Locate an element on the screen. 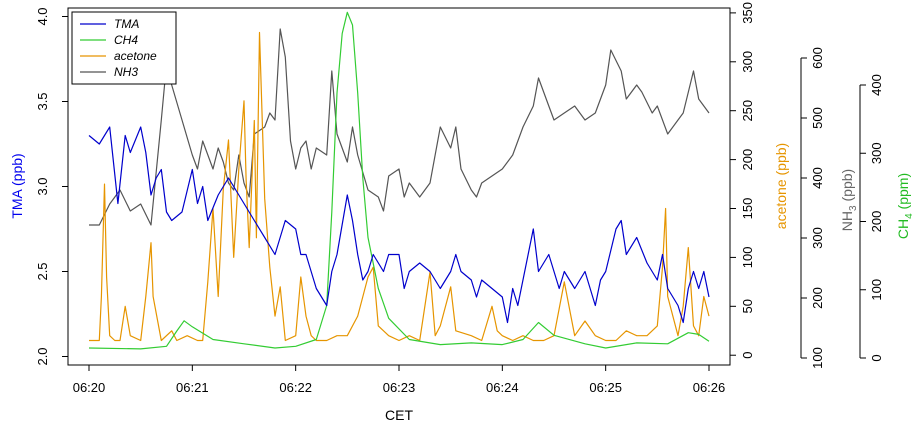 The height and width of the screenshot is (425, 912). nh3-title-sub: 3 is located at coordinates (853, 208).